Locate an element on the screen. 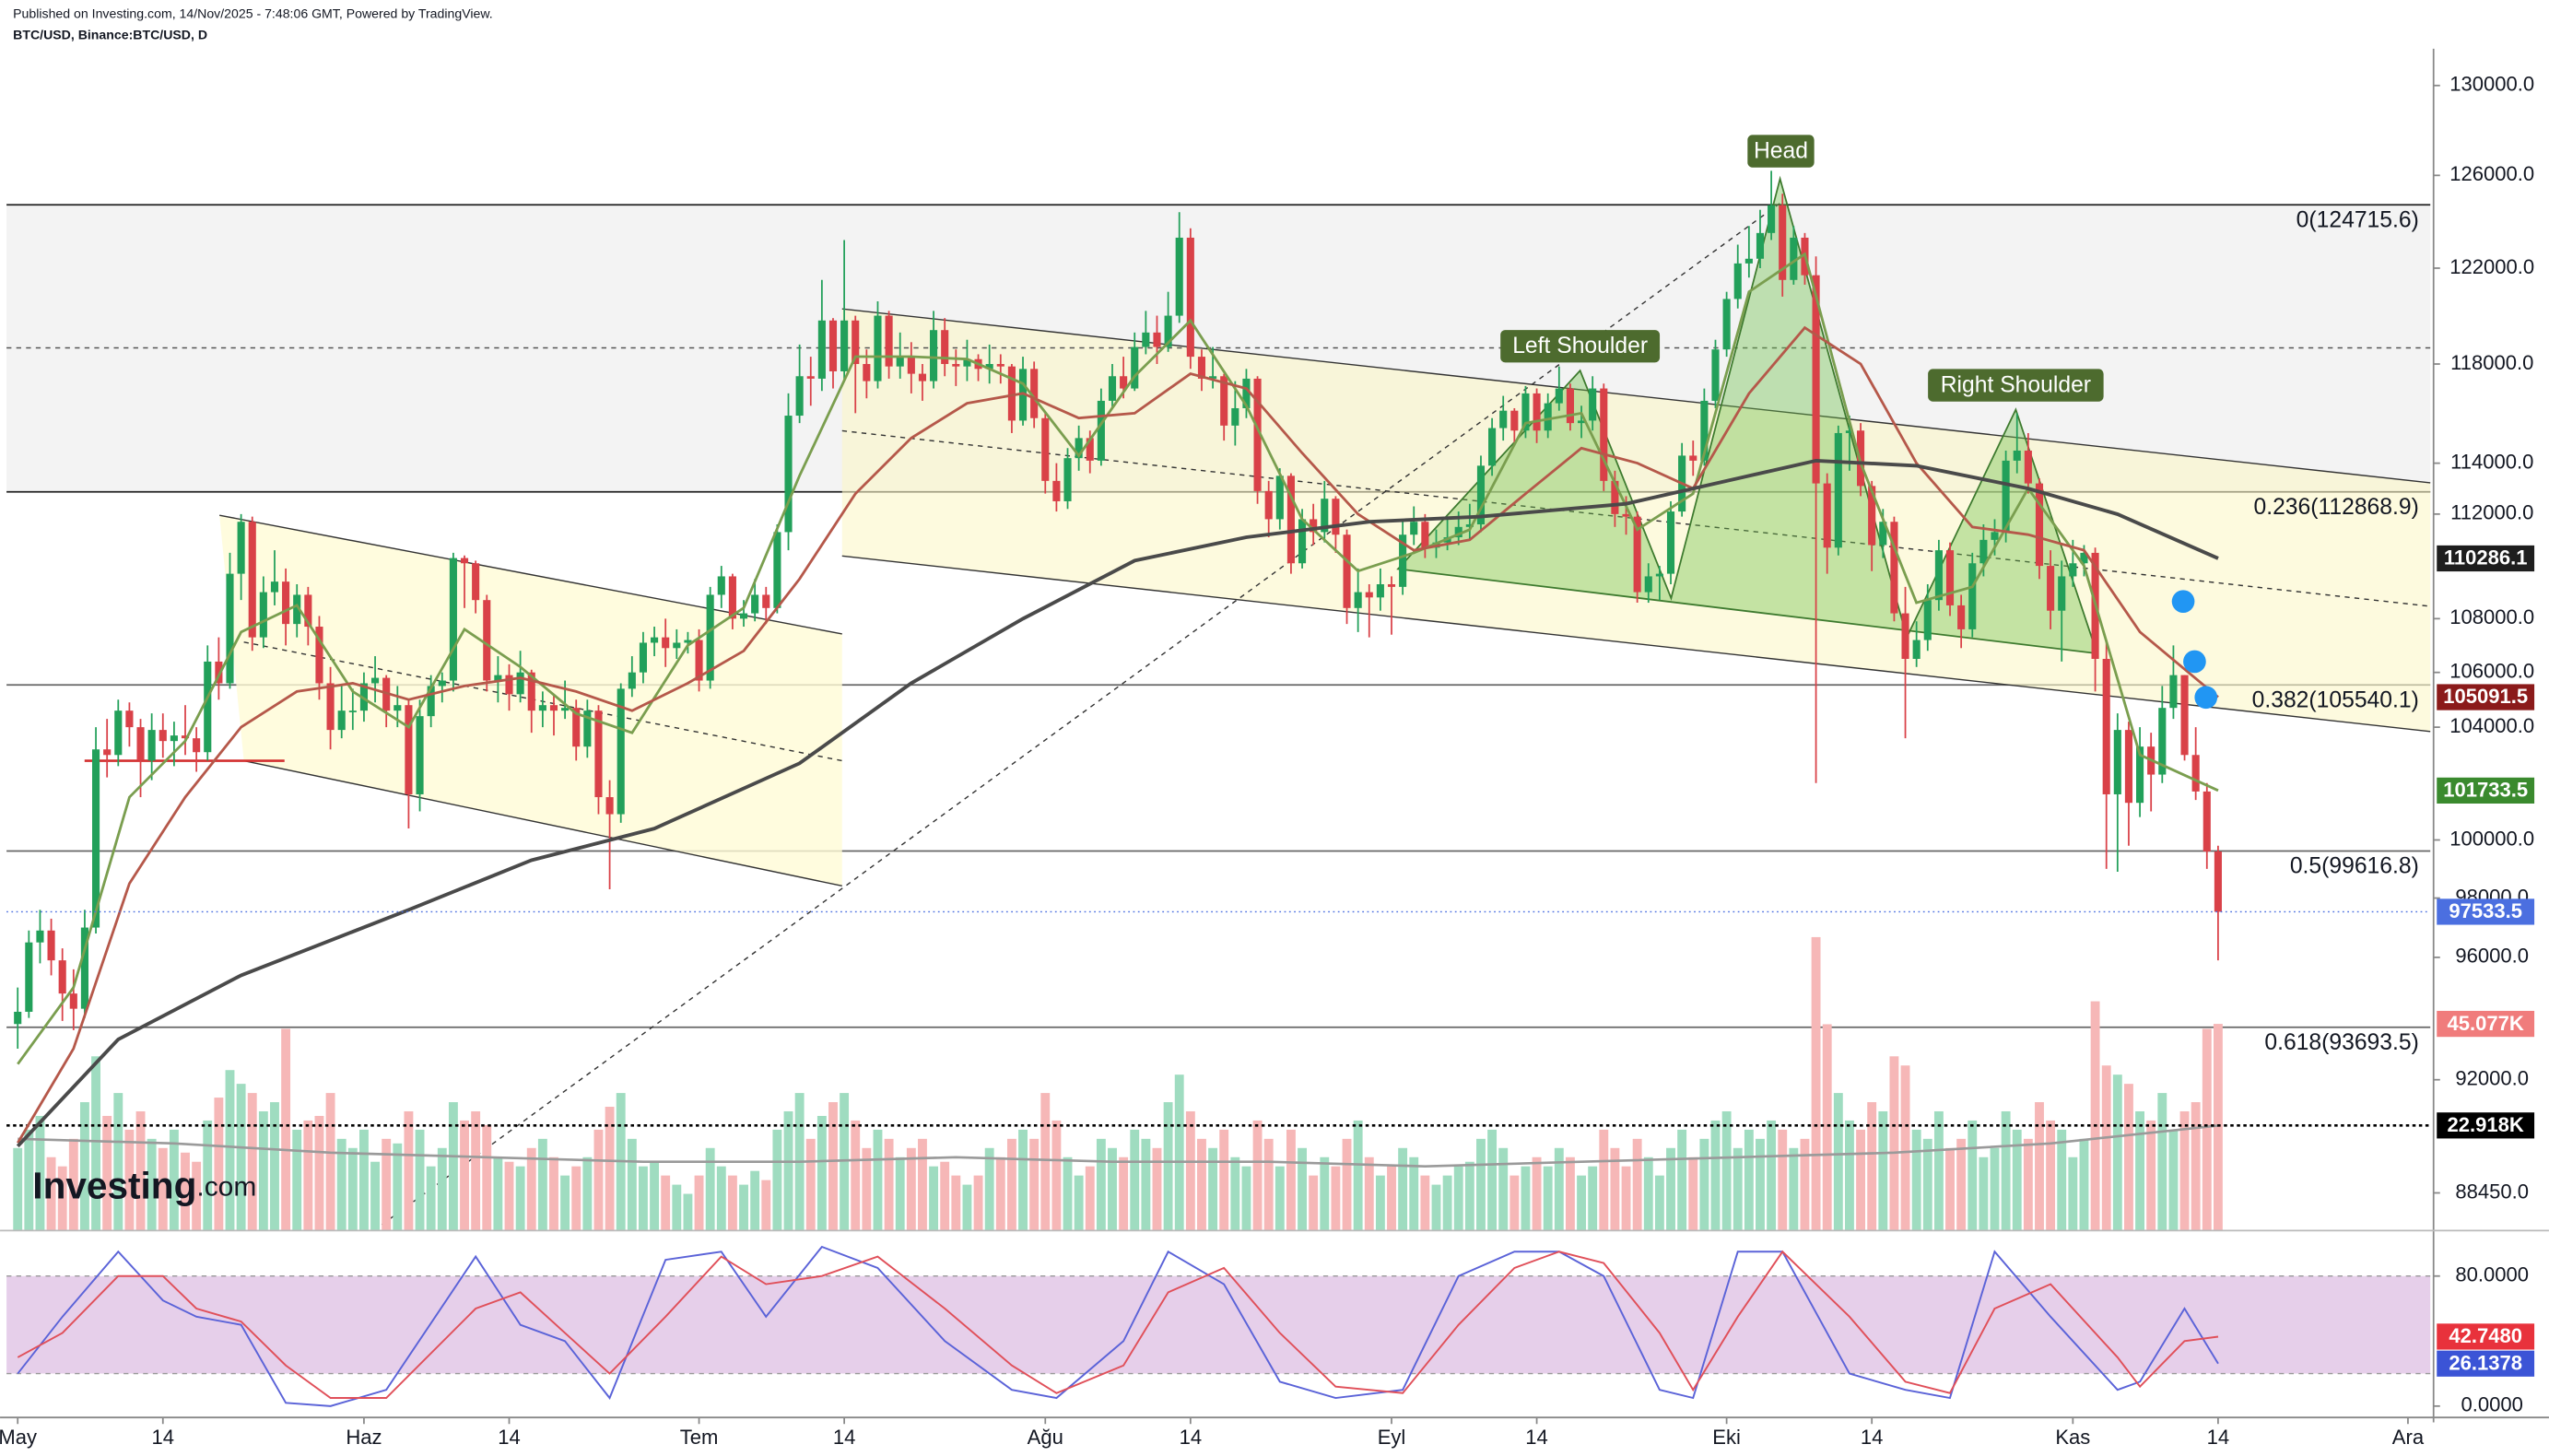 The height and width of the screenshot is (1456, 2549). stoch-band is located at coordinates (1218, 1324).